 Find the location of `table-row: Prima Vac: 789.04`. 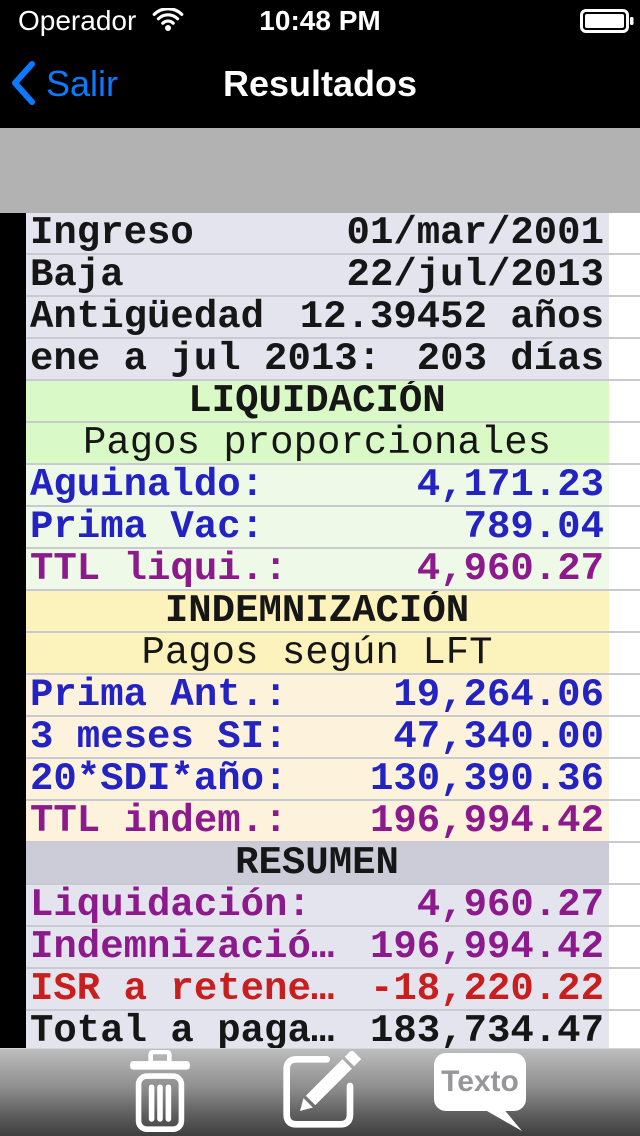

table-row: Prima Vac: 789.04 is located at coordinates (333, 528).